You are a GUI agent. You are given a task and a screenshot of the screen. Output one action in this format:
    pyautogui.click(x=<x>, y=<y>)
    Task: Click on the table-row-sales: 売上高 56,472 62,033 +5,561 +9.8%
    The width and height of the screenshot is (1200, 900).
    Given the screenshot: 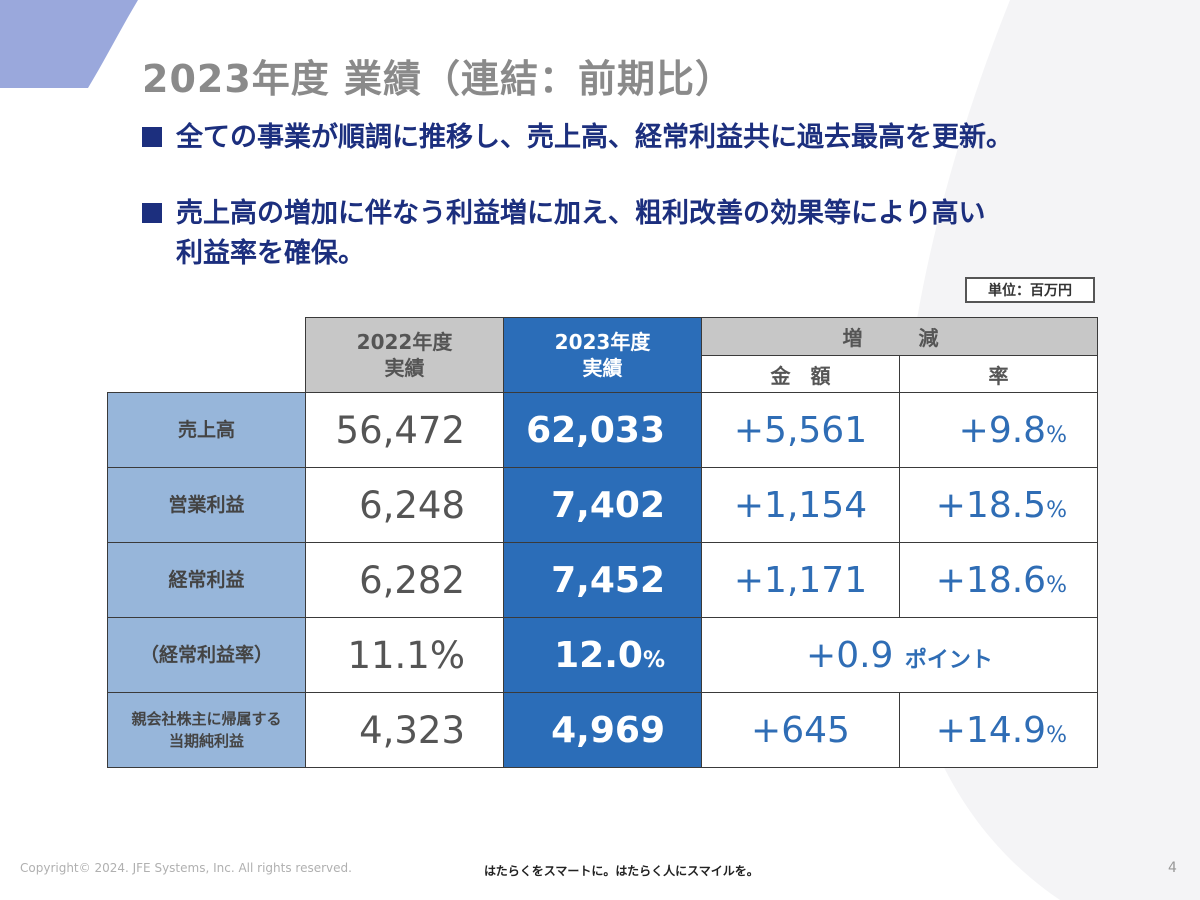 What is the action you would take?
    pyautogui.click(x=602, y=430)
    